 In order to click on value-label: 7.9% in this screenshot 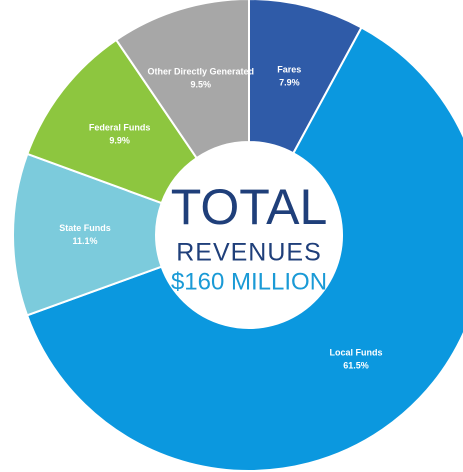, I will do `click(289, 82)`.